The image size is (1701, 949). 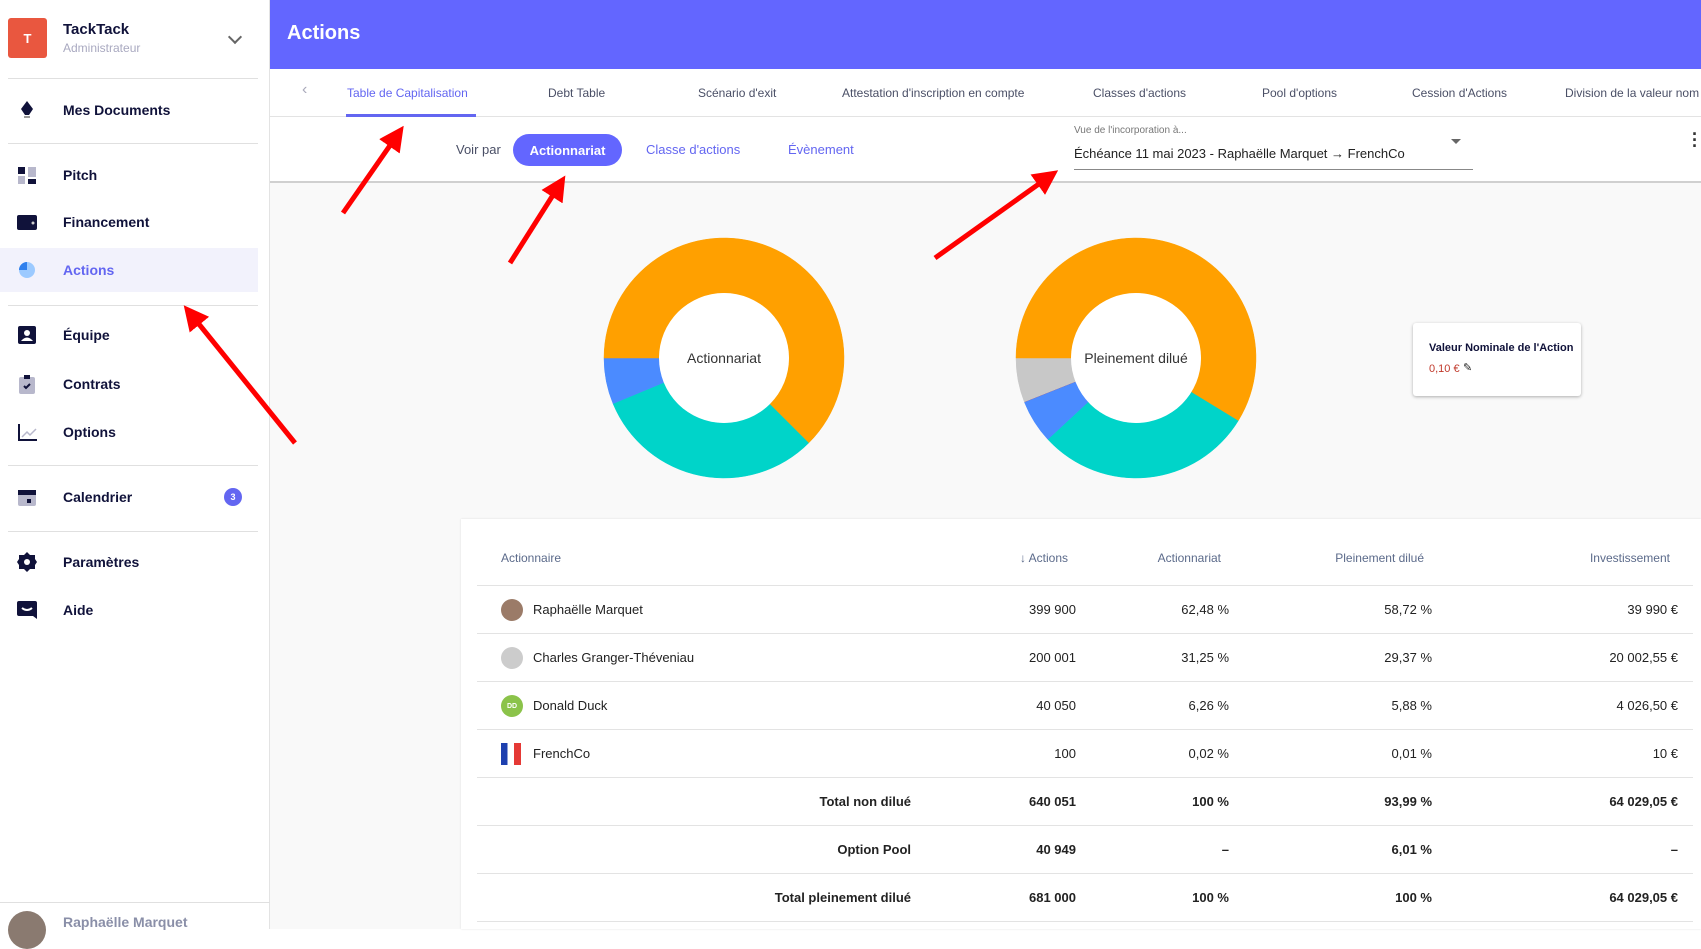 I want to click on total-label: Total pleinement dilué, so click(x=843, y=897).